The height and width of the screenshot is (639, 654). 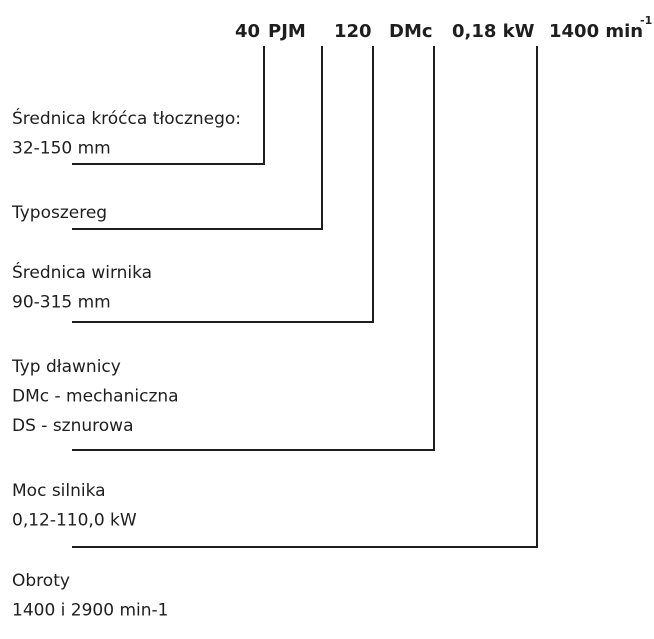 I want to click on label-line: Moc silnika, so click(x=59, y=491).